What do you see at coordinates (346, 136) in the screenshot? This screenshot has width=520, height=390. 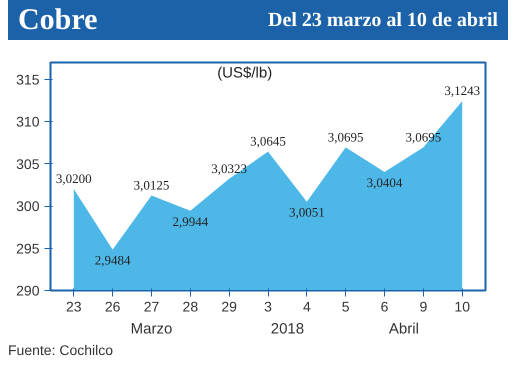 I see `data-label: 3,0695` at bounding box center [346, 136].